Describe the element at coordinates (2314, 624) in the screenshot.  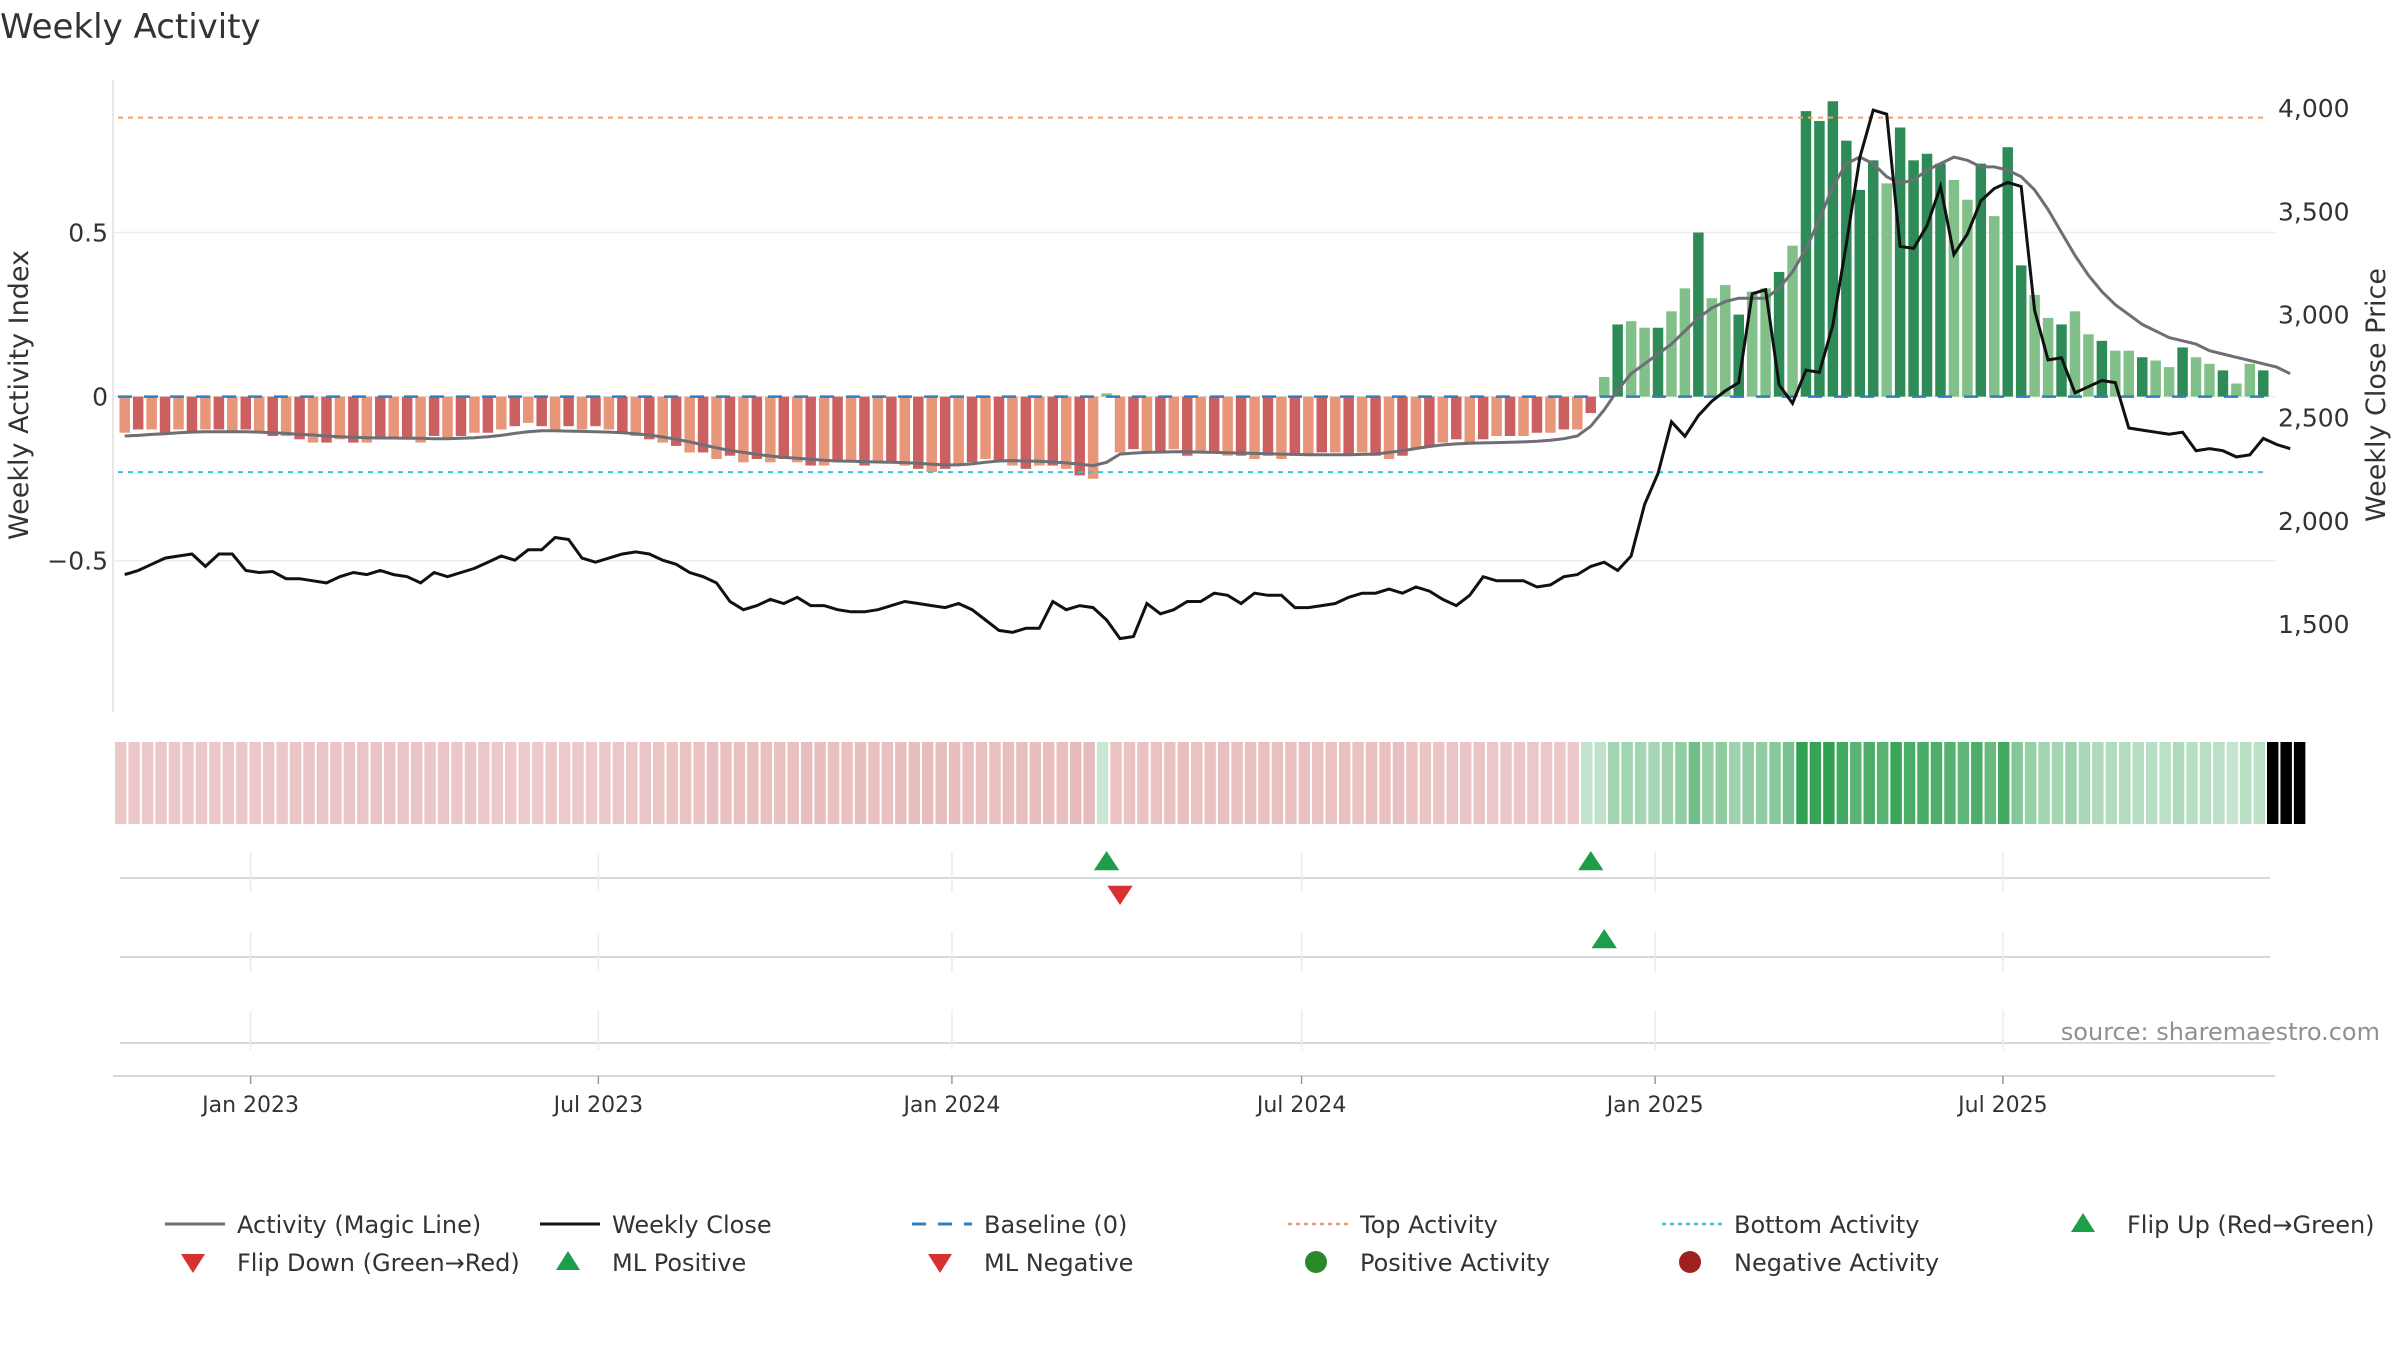
I see `right-tick-label: 1,500` at that location.